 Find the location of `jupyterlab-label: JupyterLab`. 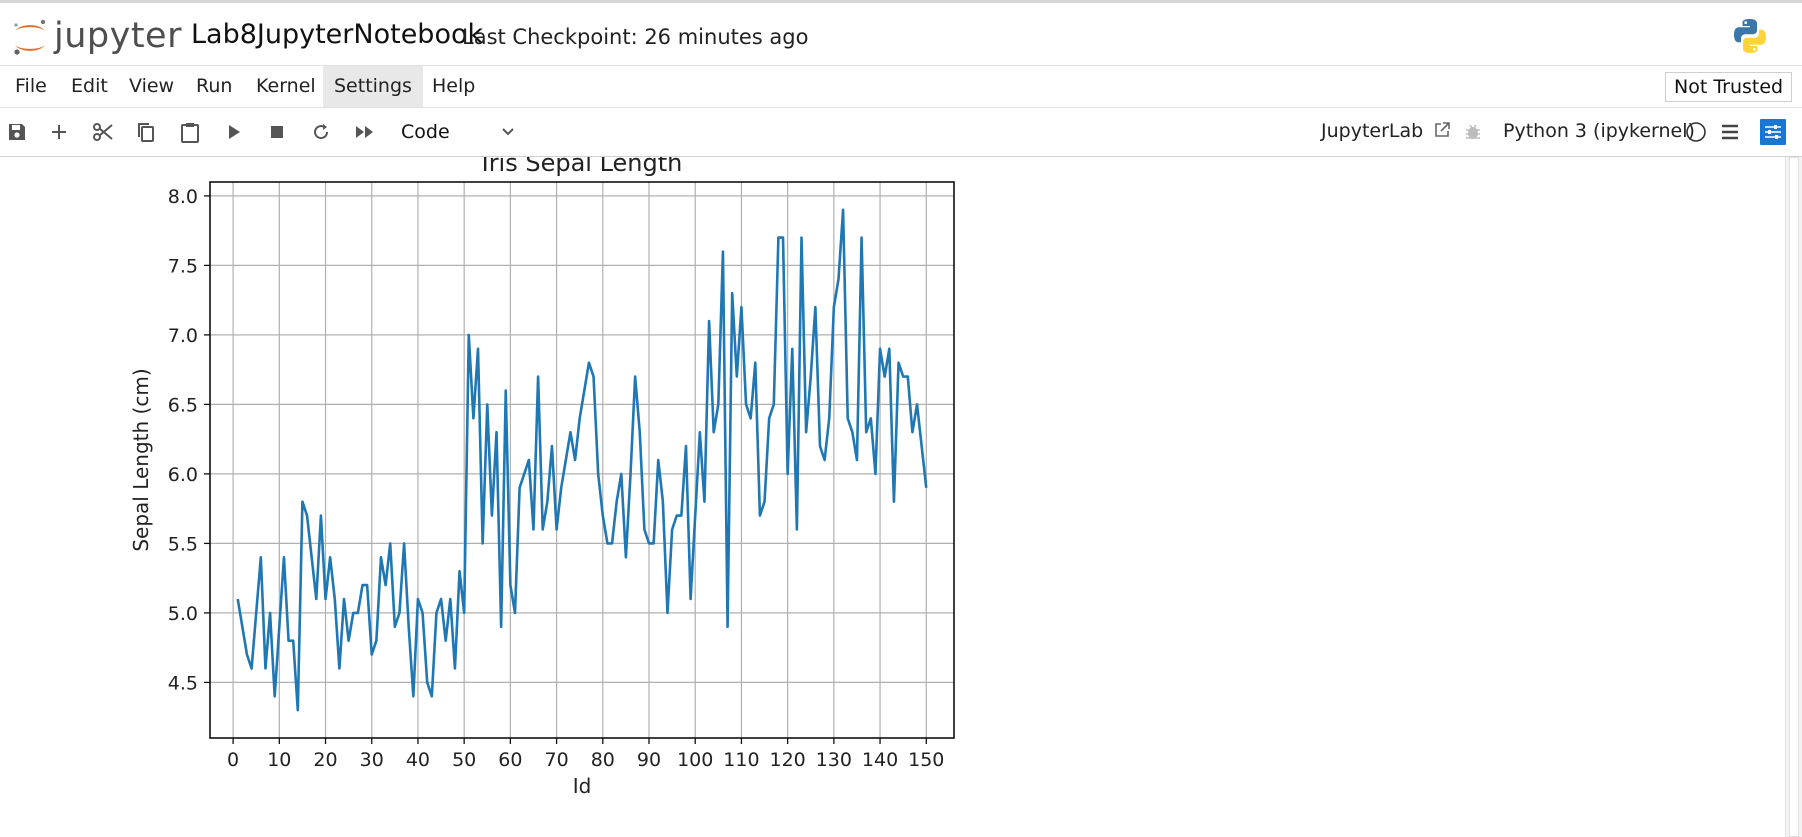

jupyterlab-label: JupyterLab is located at coordinates (1372, 131).